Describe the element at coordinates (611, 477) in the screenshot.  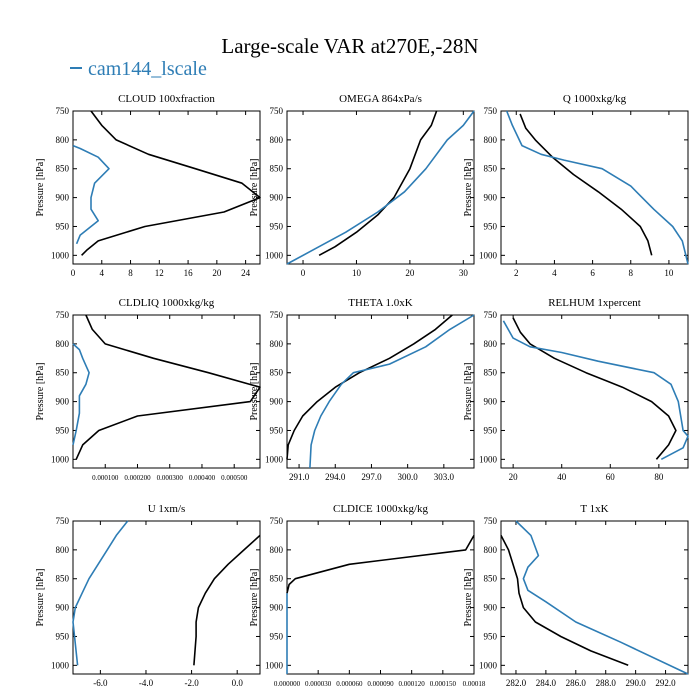
I see `x-tick-label: 60` at that location.